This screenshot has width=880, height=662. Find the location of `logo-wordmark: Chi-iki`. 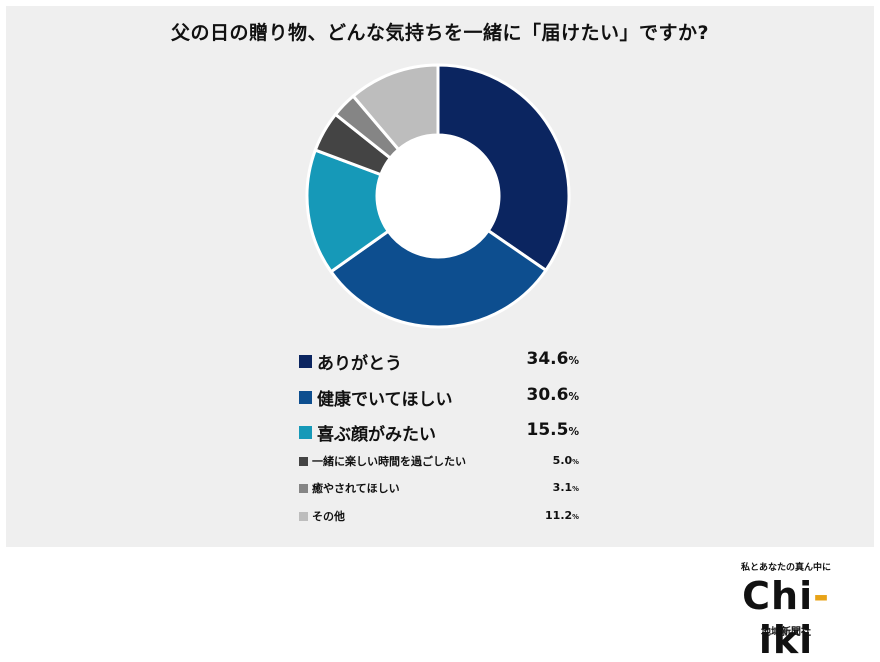

logo-wordmark: Chi-iki is located at coordinates (786, 618).